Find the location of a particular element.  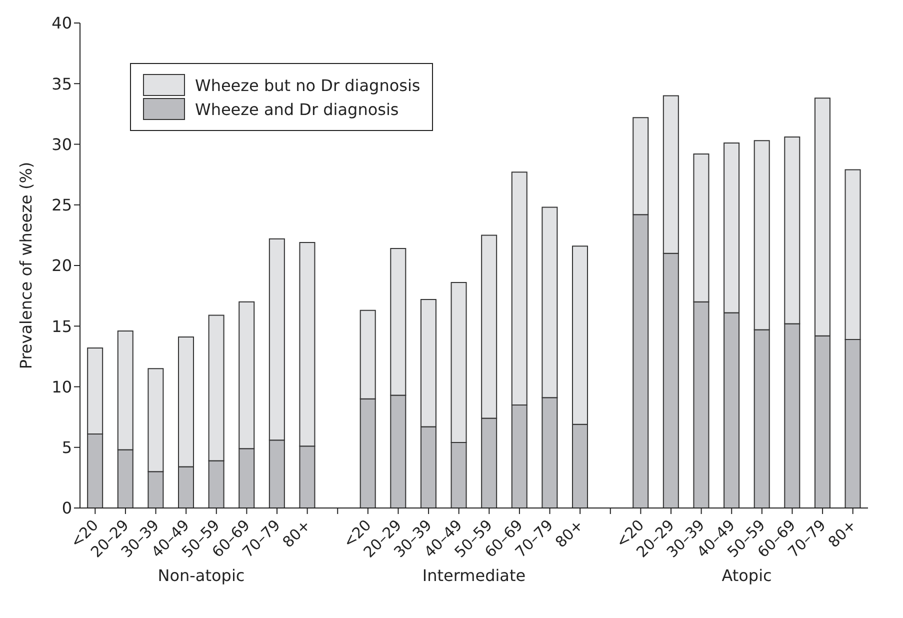

y-tick-label: 10 is located at coordinates (62, 386).